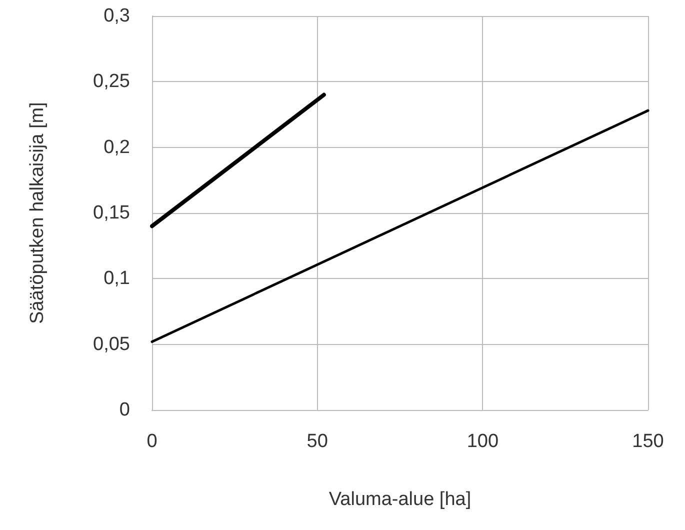 This screenshot has width=685, height=530. I want to click on x-tick-label: 150, so click(648, 441).